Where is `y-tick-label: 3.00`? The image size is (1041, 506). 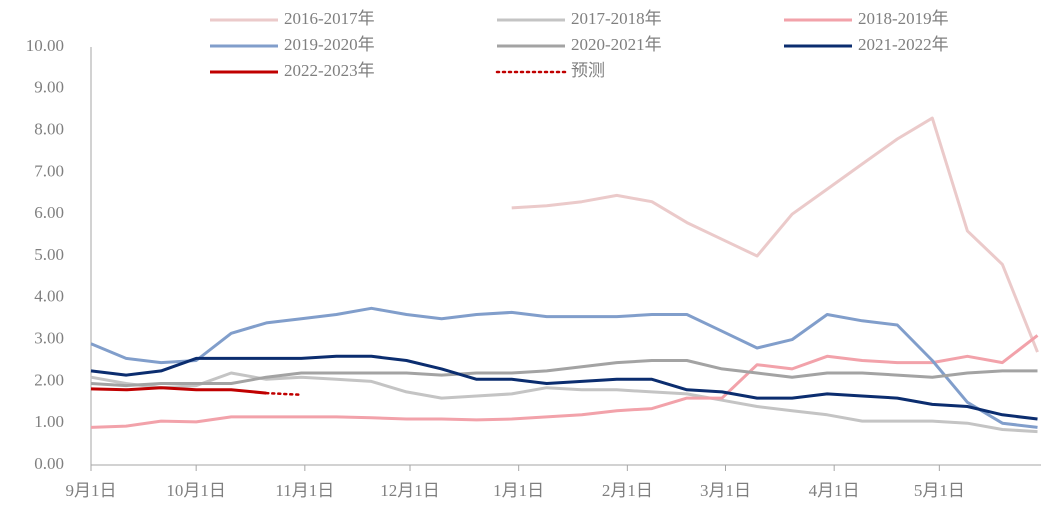
y-tick-label: 3.00 is located at coordinates (49, 338).